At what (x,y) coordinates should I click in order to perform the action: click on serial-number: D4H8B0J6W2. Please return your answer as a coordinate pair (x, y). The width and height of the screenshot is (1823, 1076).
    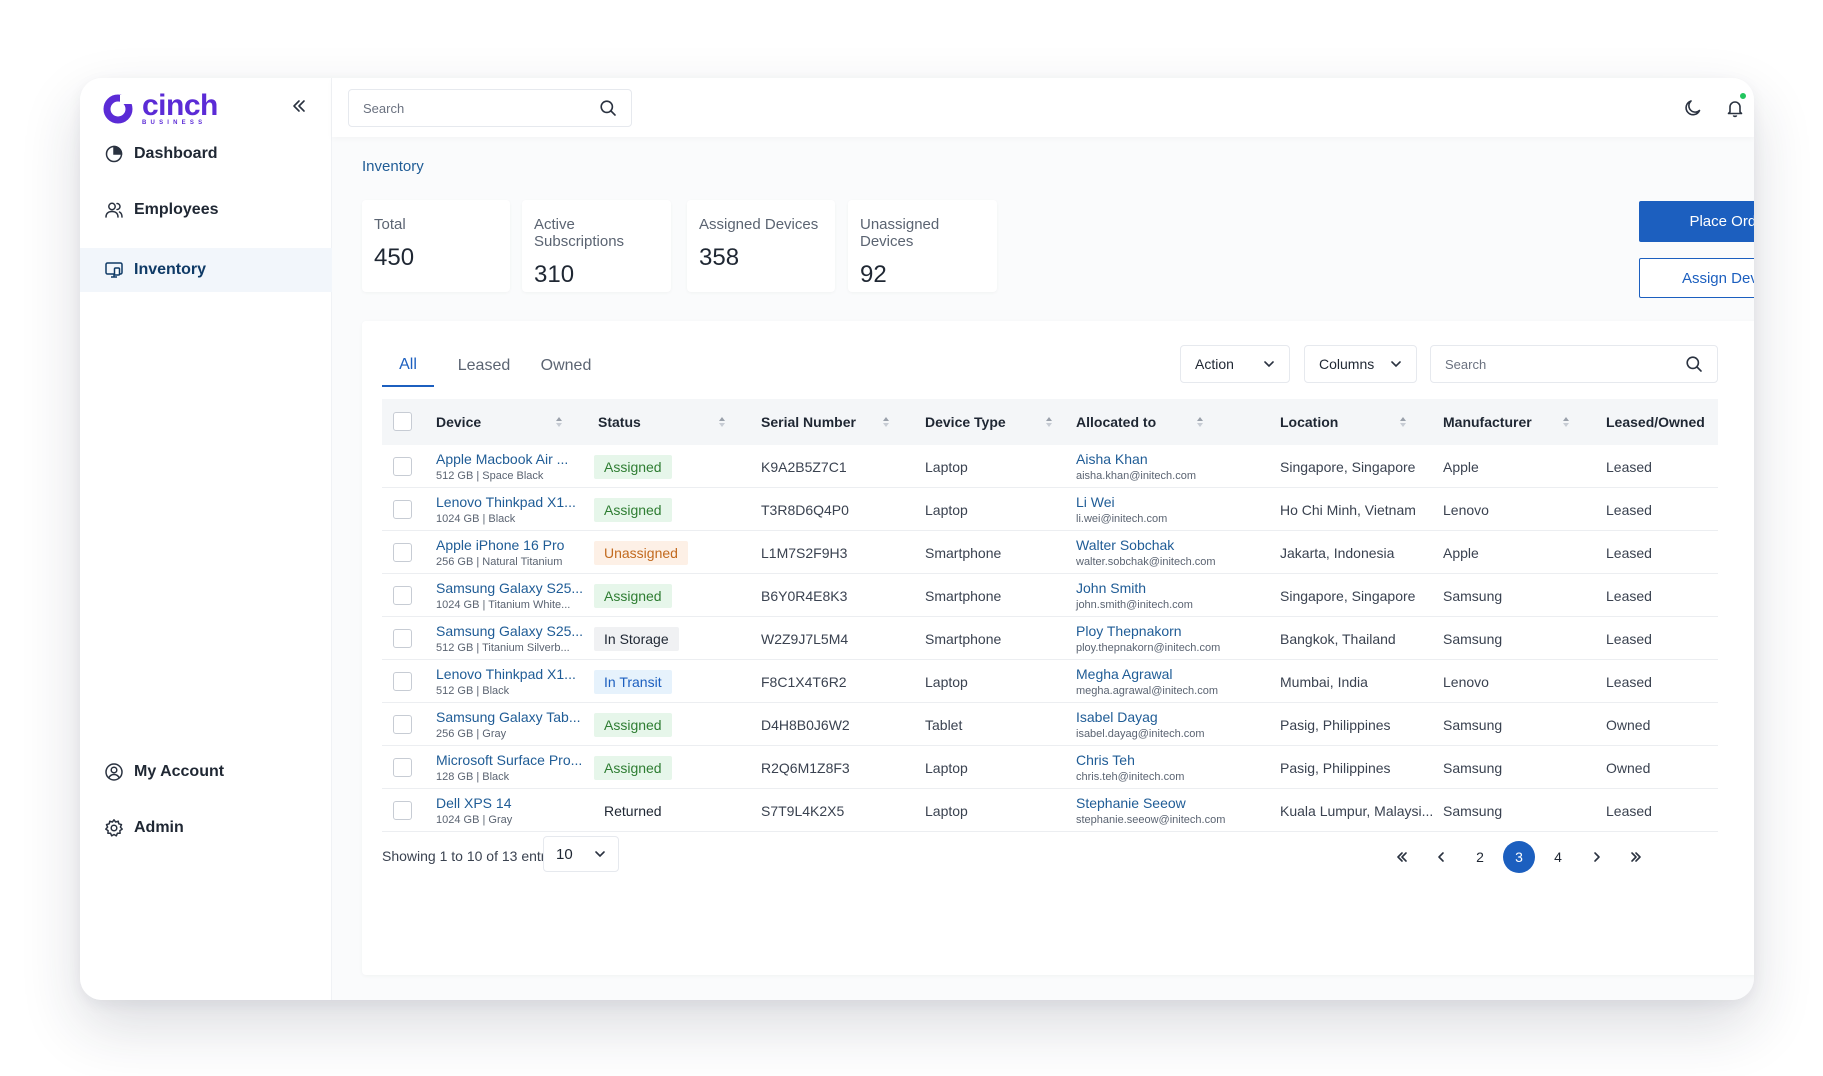
    Looking at the image, I should click on (805, 724).